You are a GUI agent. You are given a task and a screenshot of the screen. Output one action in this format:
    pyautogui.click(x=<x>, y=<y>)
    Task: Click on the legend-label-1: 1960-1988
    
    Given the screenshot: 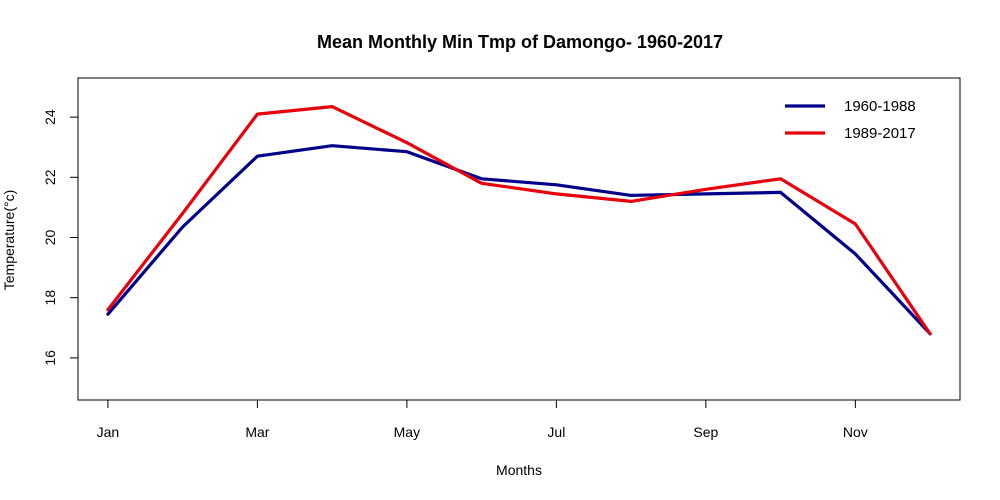 What is the action you would take?
    pyautogui.click(x=880, y=106)
    